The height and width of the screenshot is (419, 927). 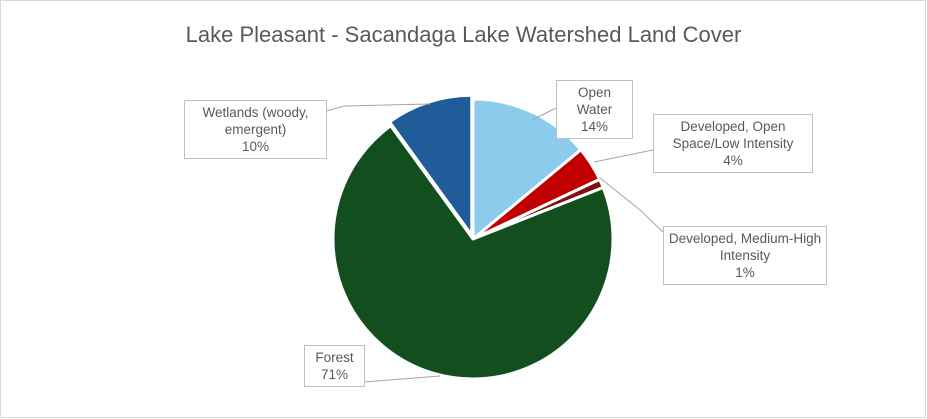 I want to click on data-label: Developed, Medium-High Intensity 1%, so click(x=745, y=255).